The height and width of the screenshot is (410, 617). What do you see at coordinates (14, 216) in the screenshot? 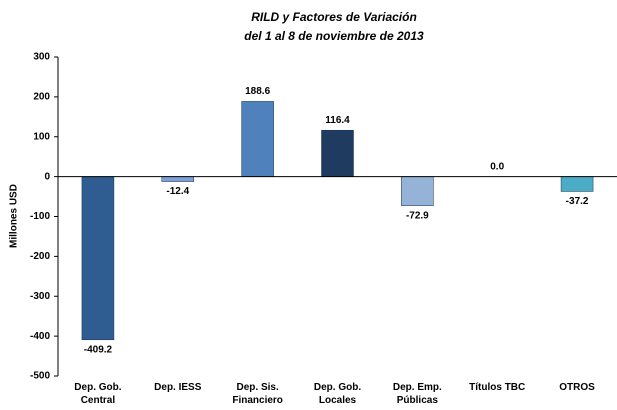
I see `y-axis-label: Millones USD` at bounding box center [14, 216].